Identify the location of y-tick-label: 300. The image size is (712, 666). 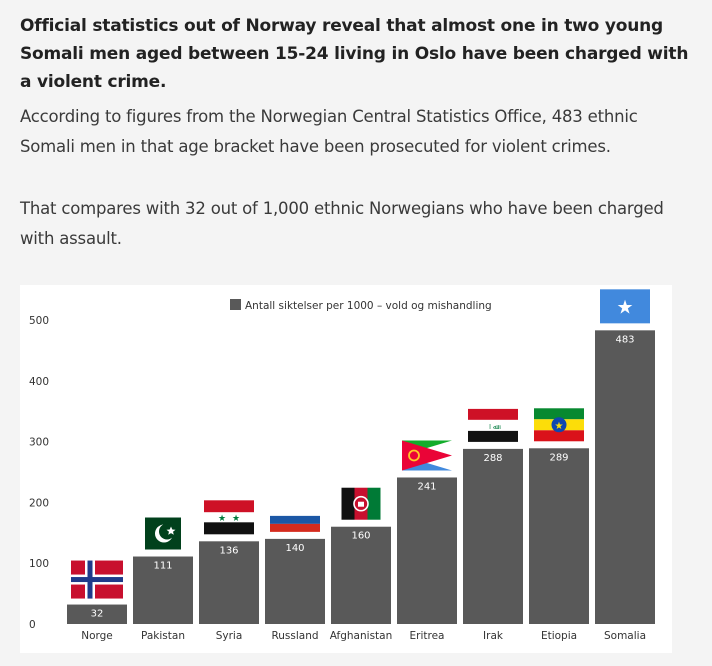
(39, 443).